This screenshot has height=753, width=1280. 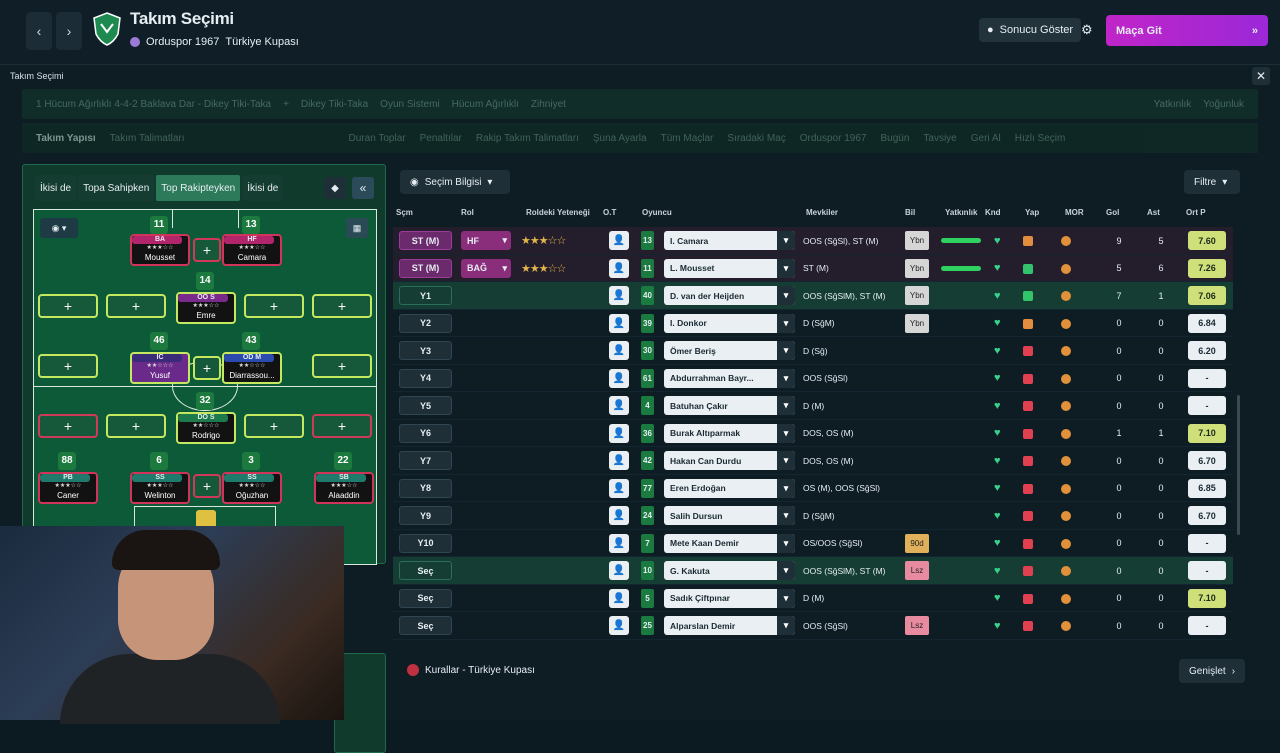 What do you see at coordinates (813, 406) in the screenshot?
I see `table-row: Y5 👤 4 Batuhan Çakır ▾ D (M) ♥ 0 0 -` at bounding box center [813, 406].